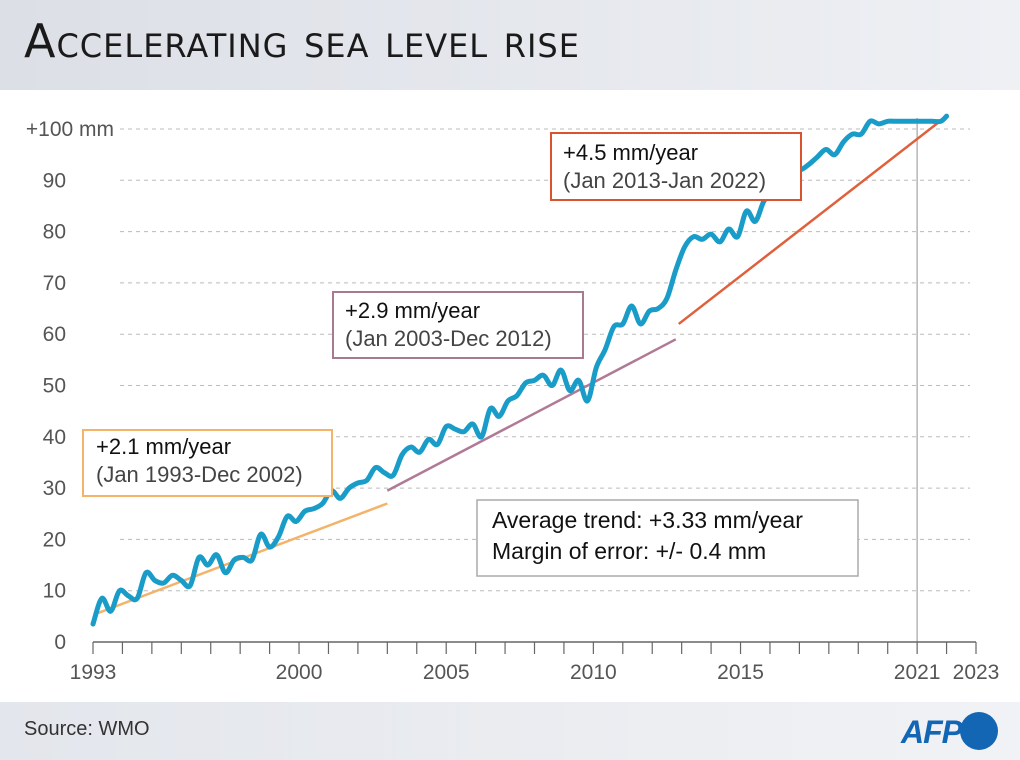 This screenshot has width=1020, height=760. Describe the element at coordinates (60, 642) in the screenshot. I see `y-tick-label: 0` at that location.